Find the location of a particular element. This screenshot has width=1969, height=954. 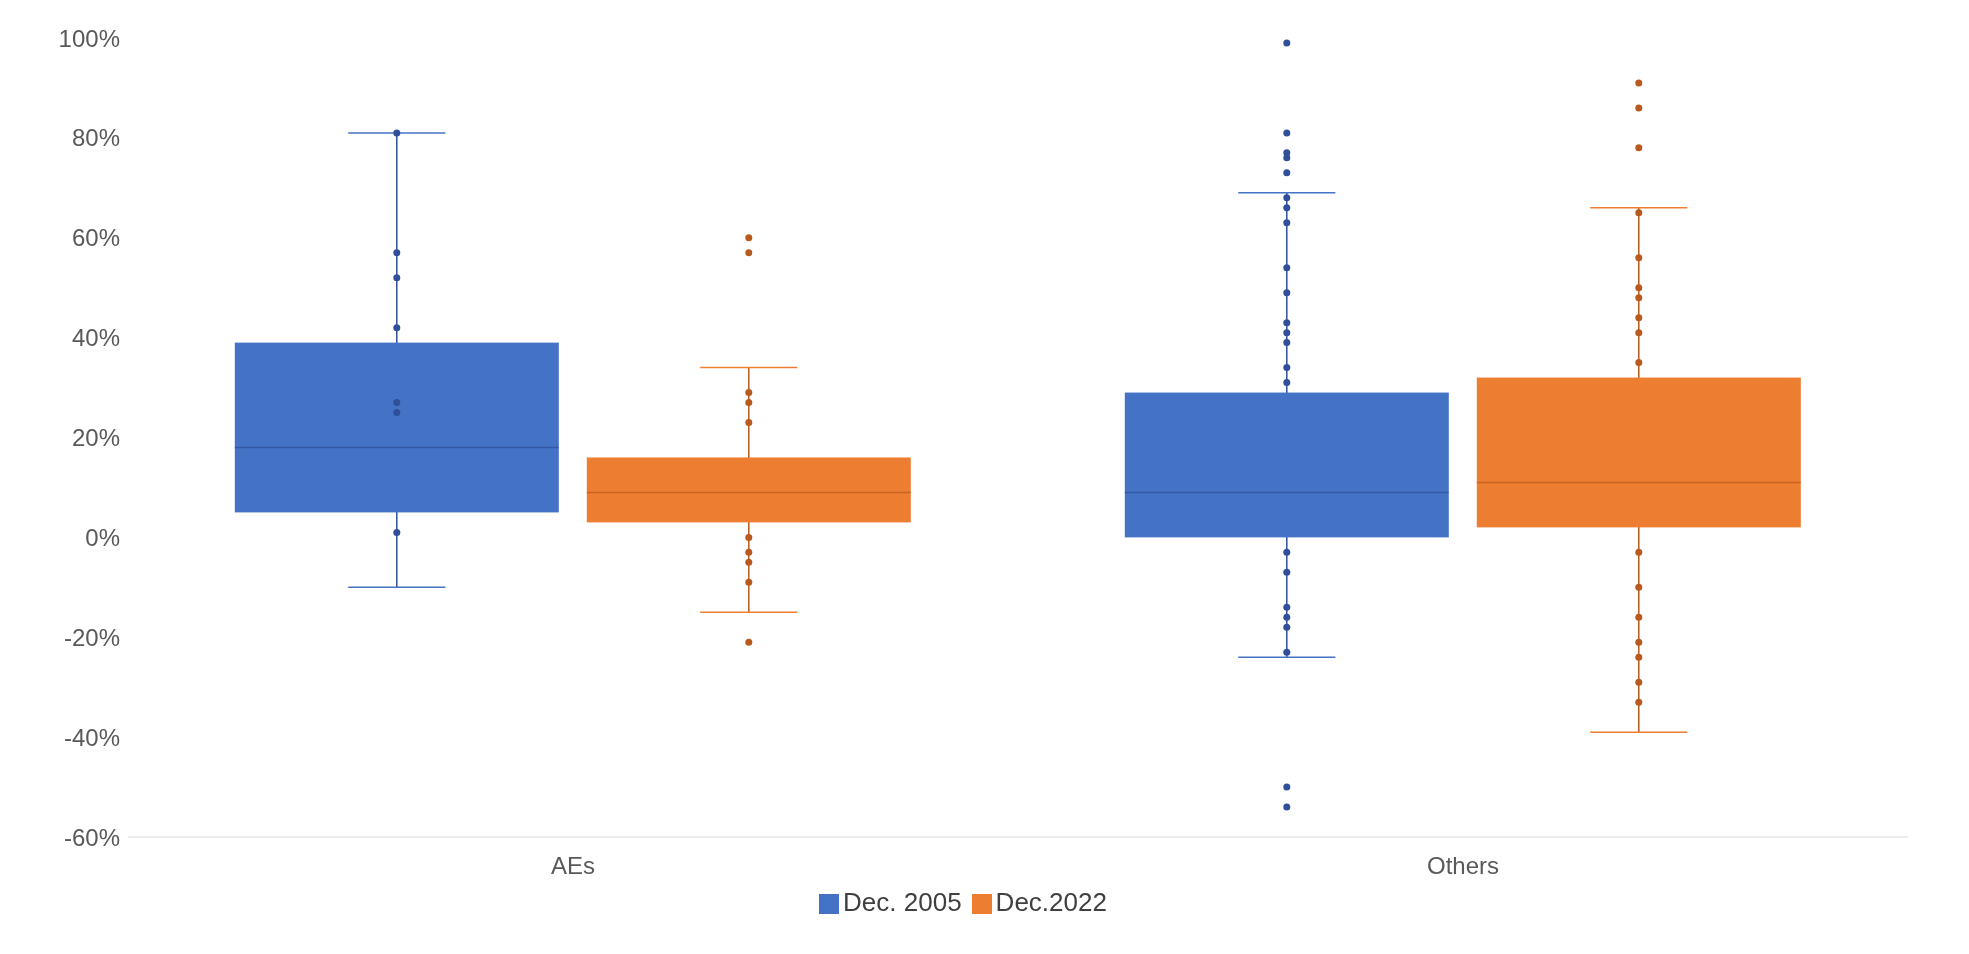

y-tick-label: 60% is located at coordinates (95, 238).